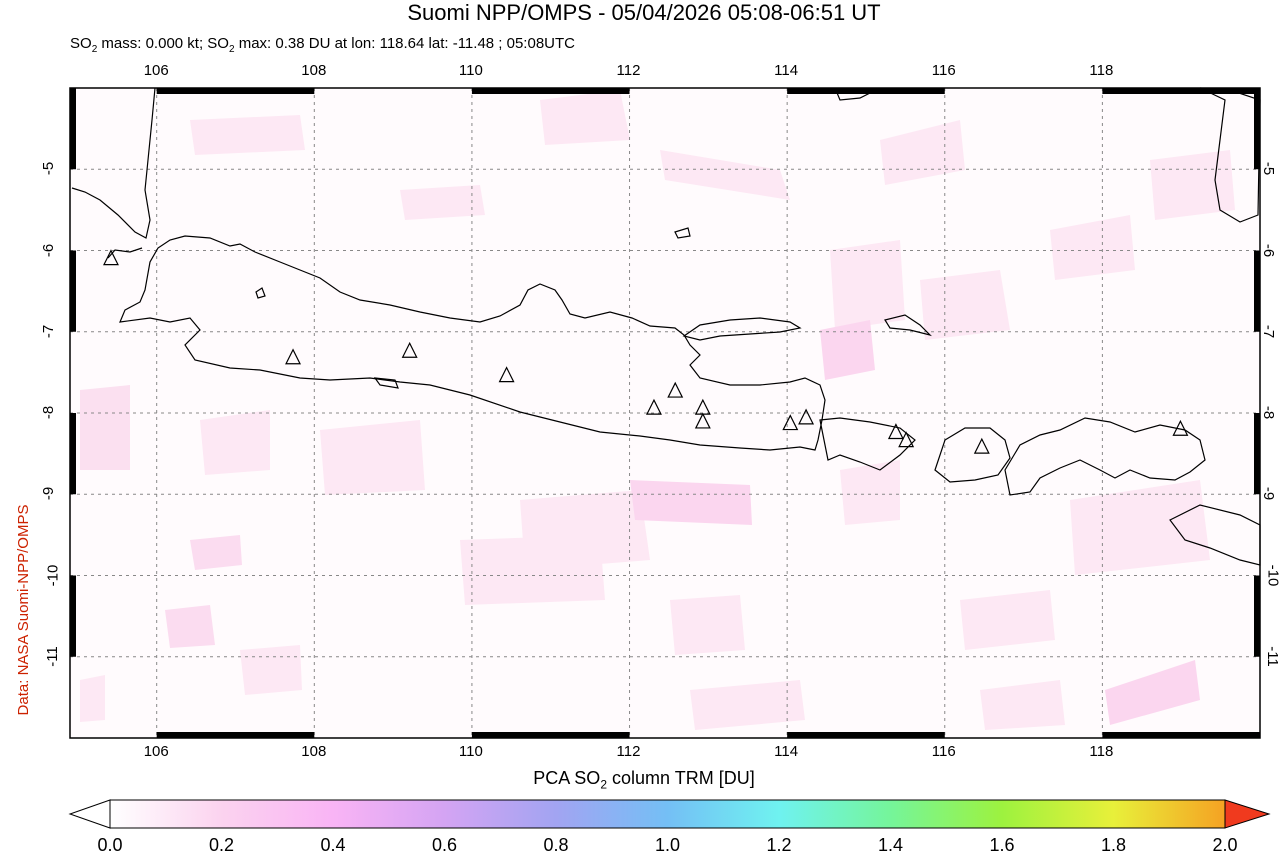  Describe the element at coordinates (567, 778) in the screenshot. I see `colorbar-label-part: PCA SO` at that location.